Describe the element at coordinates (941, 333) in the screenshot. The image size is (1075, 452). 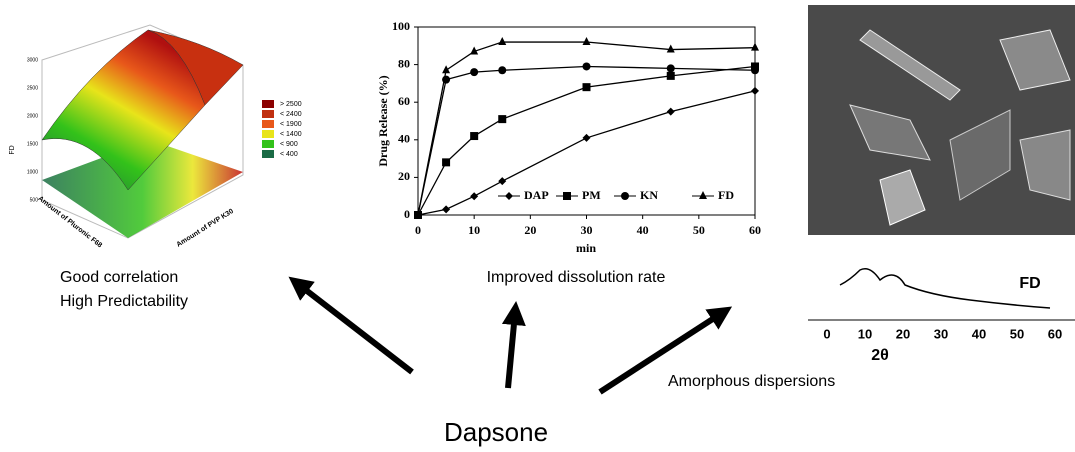
I see `xrd-tick-label: 30` at that location.